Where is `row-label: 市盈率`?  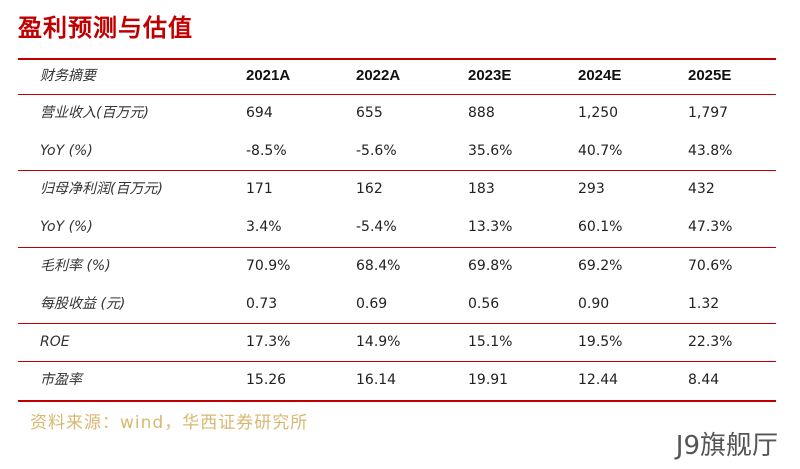 row-label: 市盈率 is located at coordinates (61, 380).